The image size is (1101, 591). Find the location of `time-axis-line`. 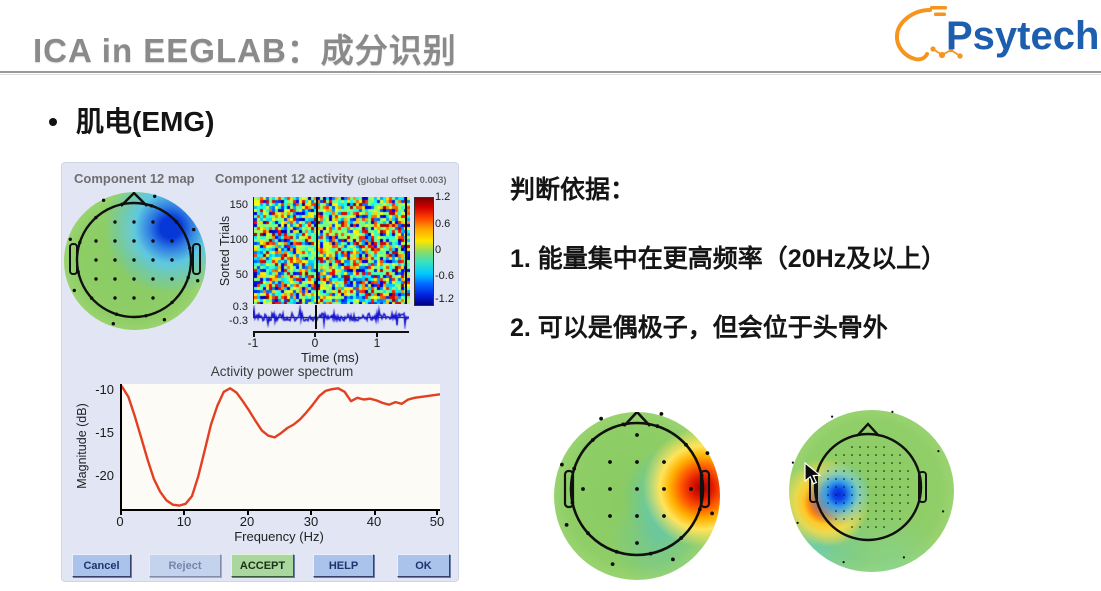

time-axis-line is located at coordinates (331, 332).